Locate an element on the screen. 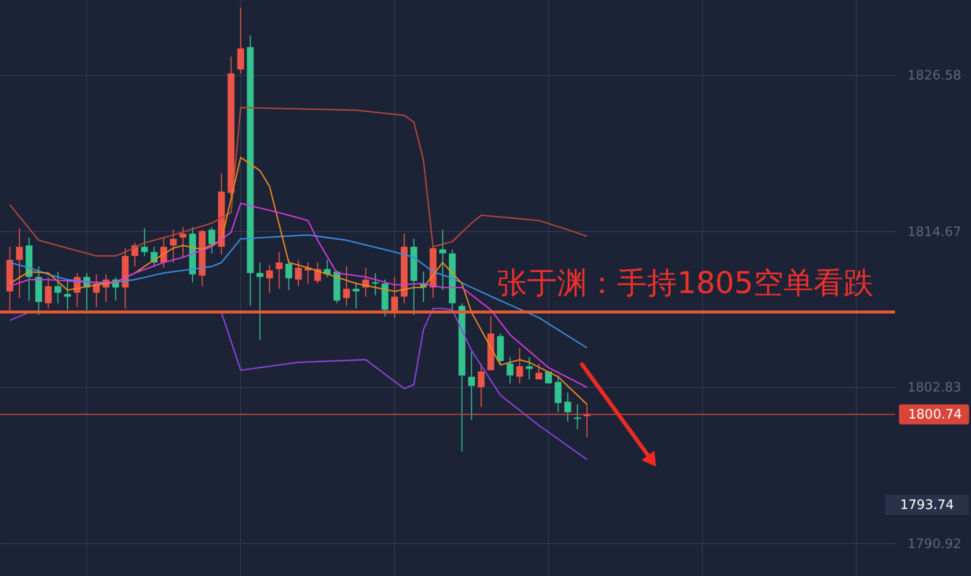 The image size is (971, 576). ref-line-label: 1800.74 is located at coordinates (935, 414).